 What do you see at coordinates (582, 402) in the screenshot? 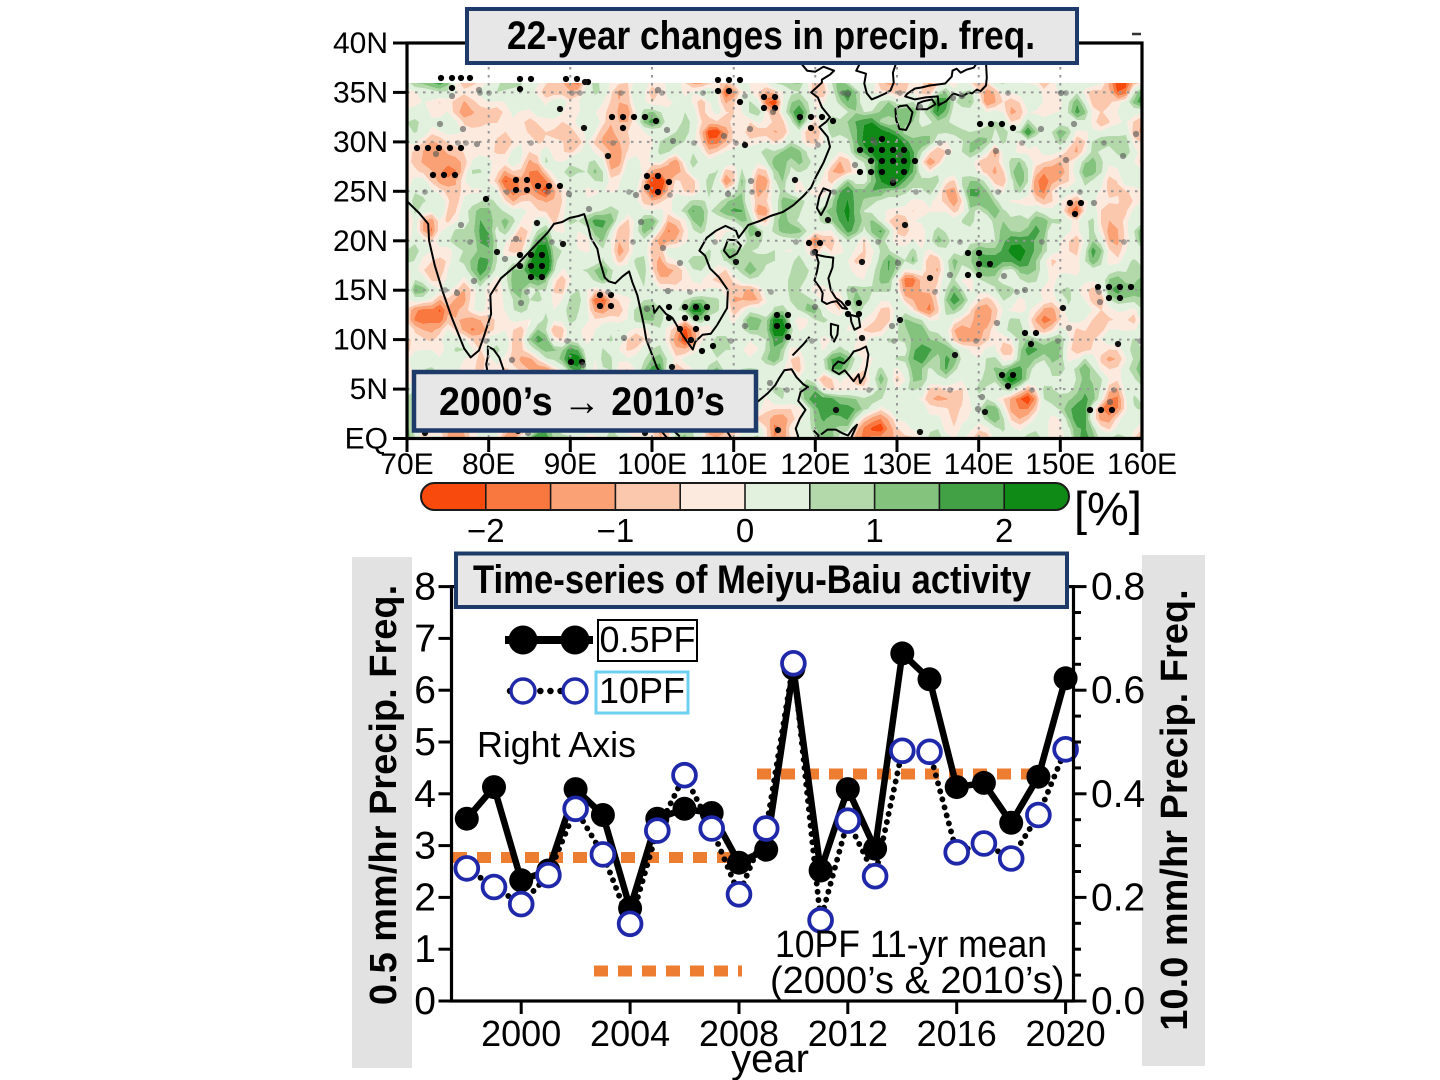
I see `svg-text: 2000’s → 2010’s` at bounding box center [582, 402].